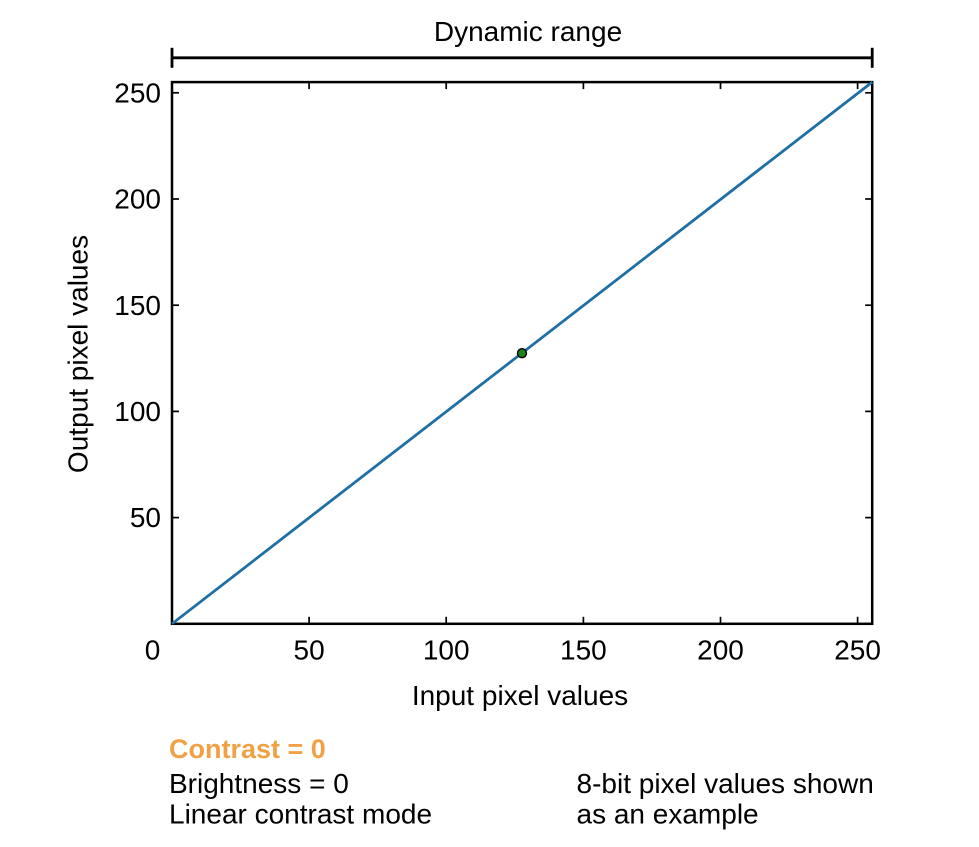 The height and width of the screenshot is (847, 979). Describe the element at coordinates (300, 814) in the screenshot. I see `svg-text: Linear contrast mode` at that location.